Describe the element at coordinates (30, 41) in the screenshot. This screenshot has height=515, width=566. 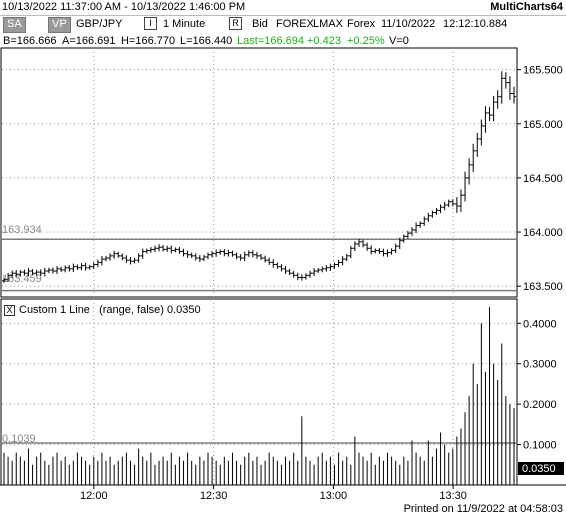
I see `bid-value: B=166.666` at that location.